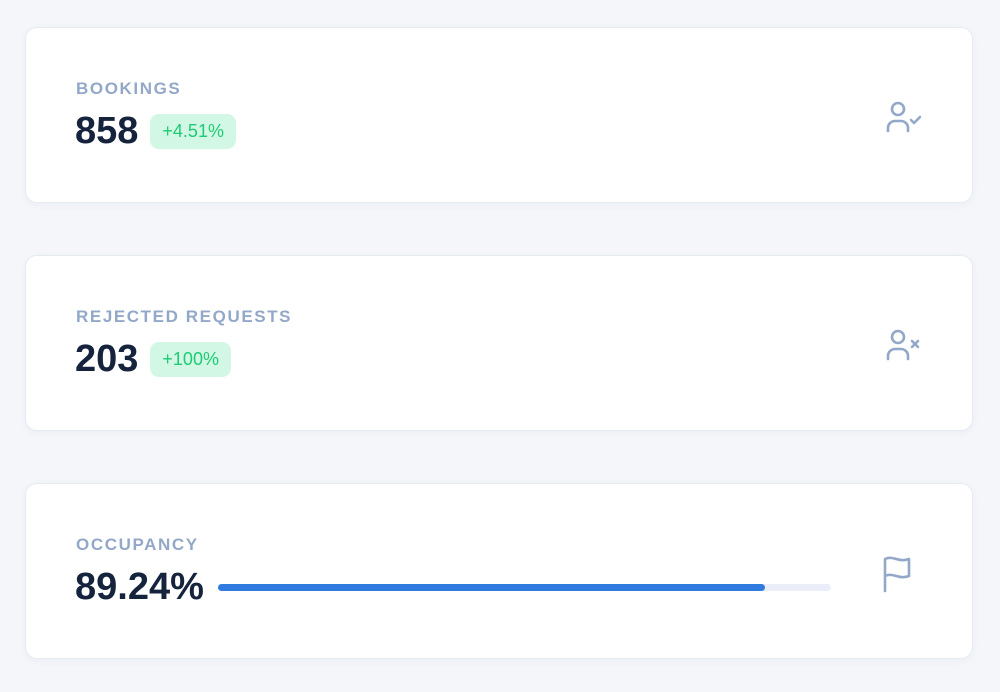 The width and height of the screenshot is (1000, 692). Describe the element at coordinates (184, 316) in the screenshot. I see `card-label: REJECTED REQUESTS` at that location.